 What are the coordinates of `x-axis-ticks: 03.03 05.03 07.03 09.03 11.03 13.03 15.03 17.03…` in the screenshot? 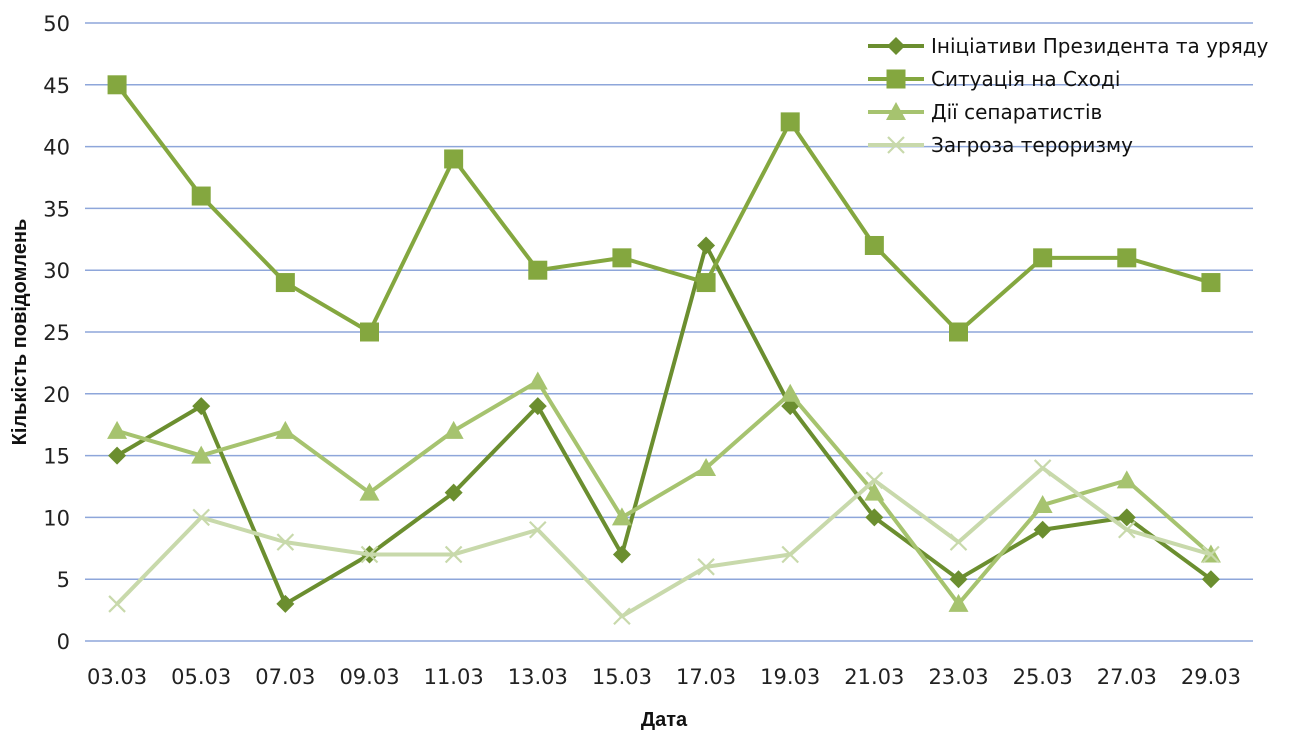 It's located at (664, 677).